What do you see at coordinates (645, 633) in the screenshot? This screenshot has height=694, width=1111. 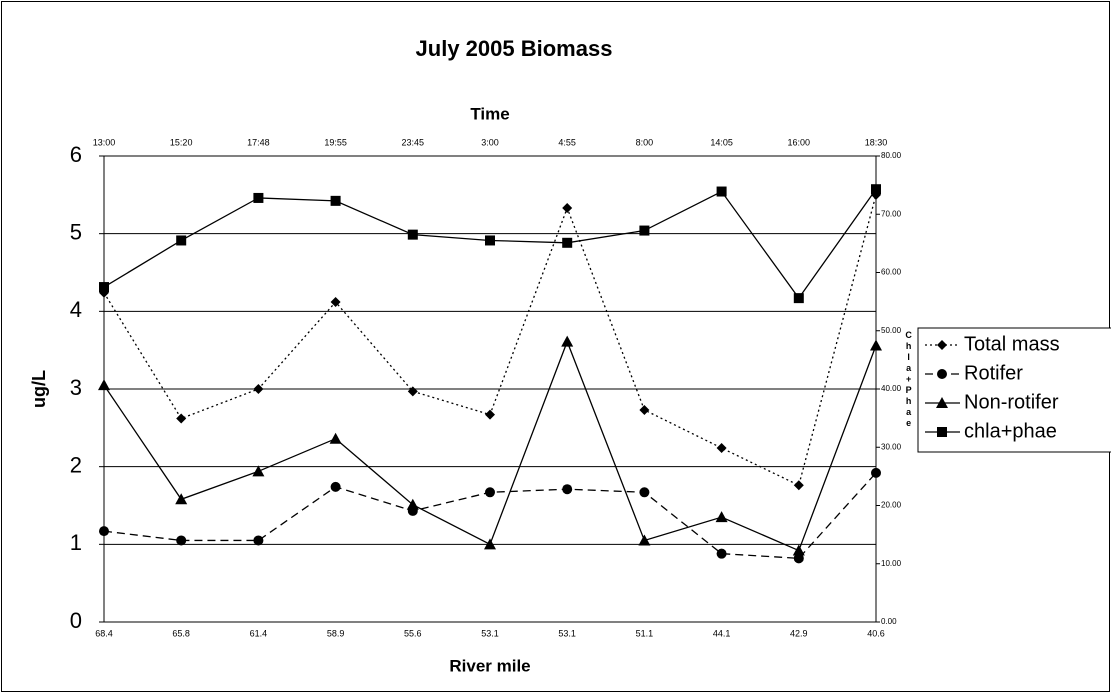 I see `x-tick-label: 51.1` at bounding box center [645, 633].